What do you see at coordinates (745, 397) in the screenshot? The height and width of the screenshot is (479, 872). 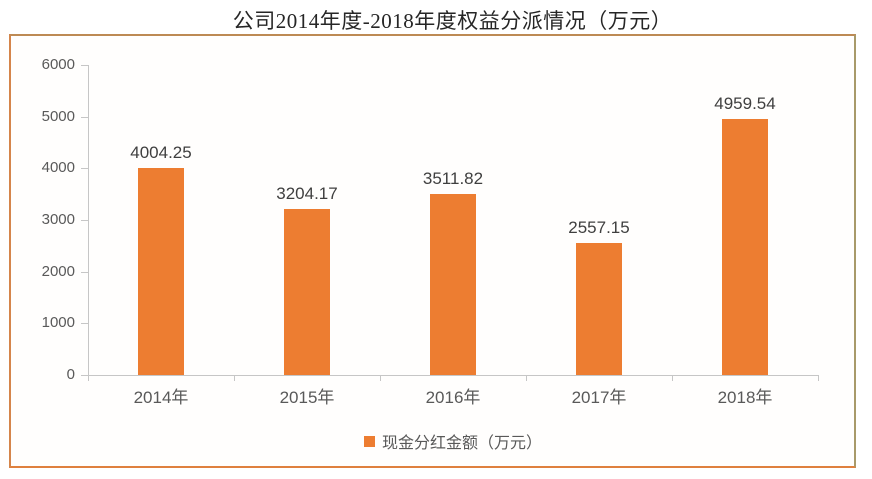 I see `x-axis-label-2018年: 2018年` at bounding box center [745, 397].